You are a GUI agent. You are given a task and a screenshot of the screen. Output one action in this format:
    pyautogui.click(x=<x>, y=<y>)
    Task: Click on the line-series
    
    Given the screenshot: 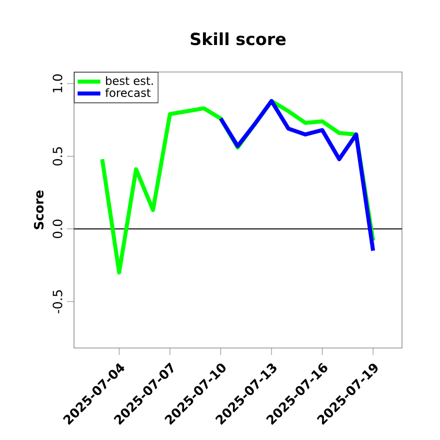 What is the action you would take?
    pyautogui.click(x=297, y=176)
    